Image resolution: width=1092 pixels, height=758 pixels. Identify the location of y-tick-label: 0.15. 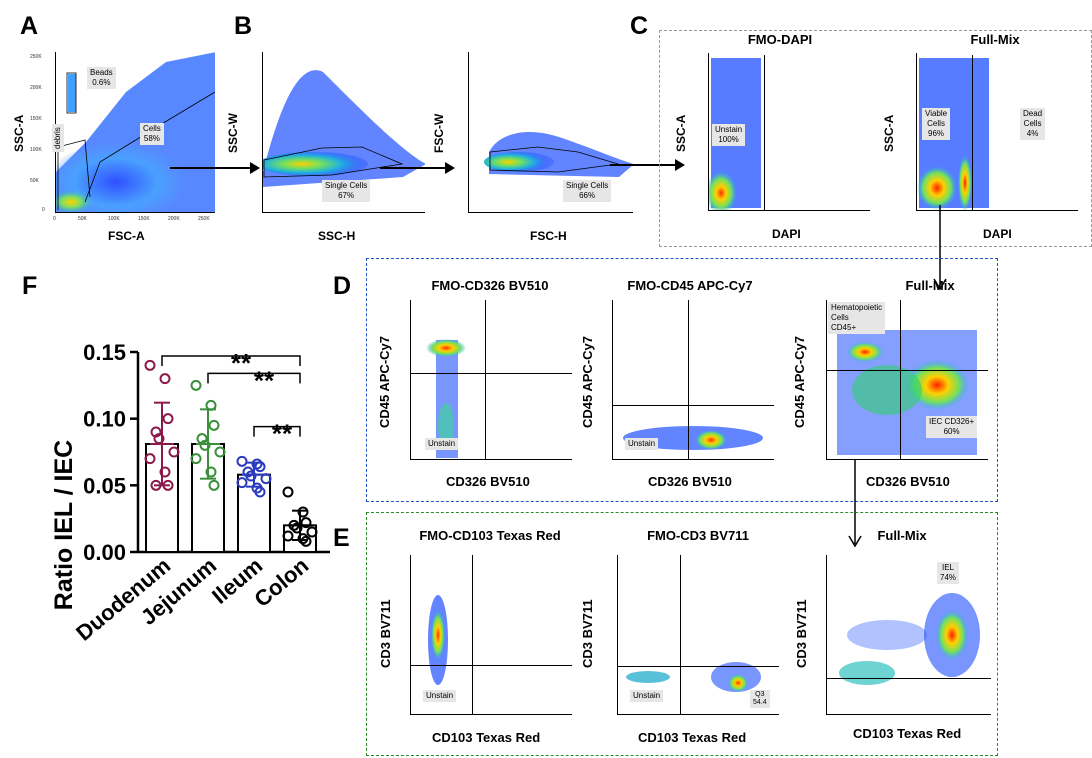
(104, 352).